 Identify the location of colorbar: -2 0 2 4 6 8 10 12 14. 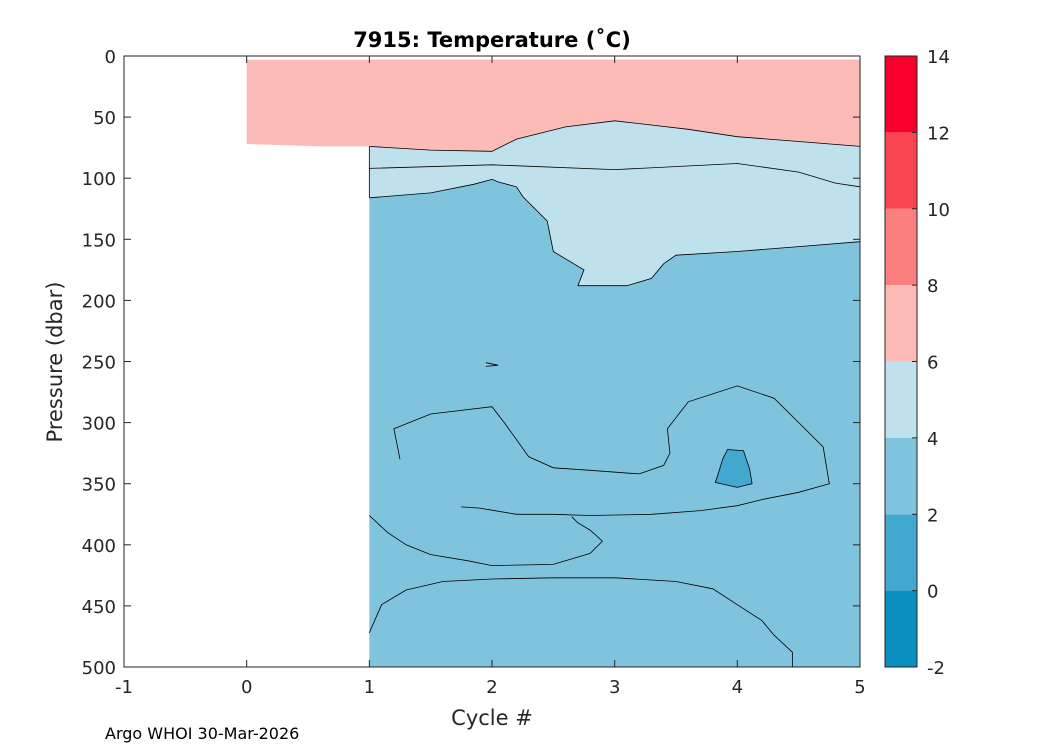
(917, 363).